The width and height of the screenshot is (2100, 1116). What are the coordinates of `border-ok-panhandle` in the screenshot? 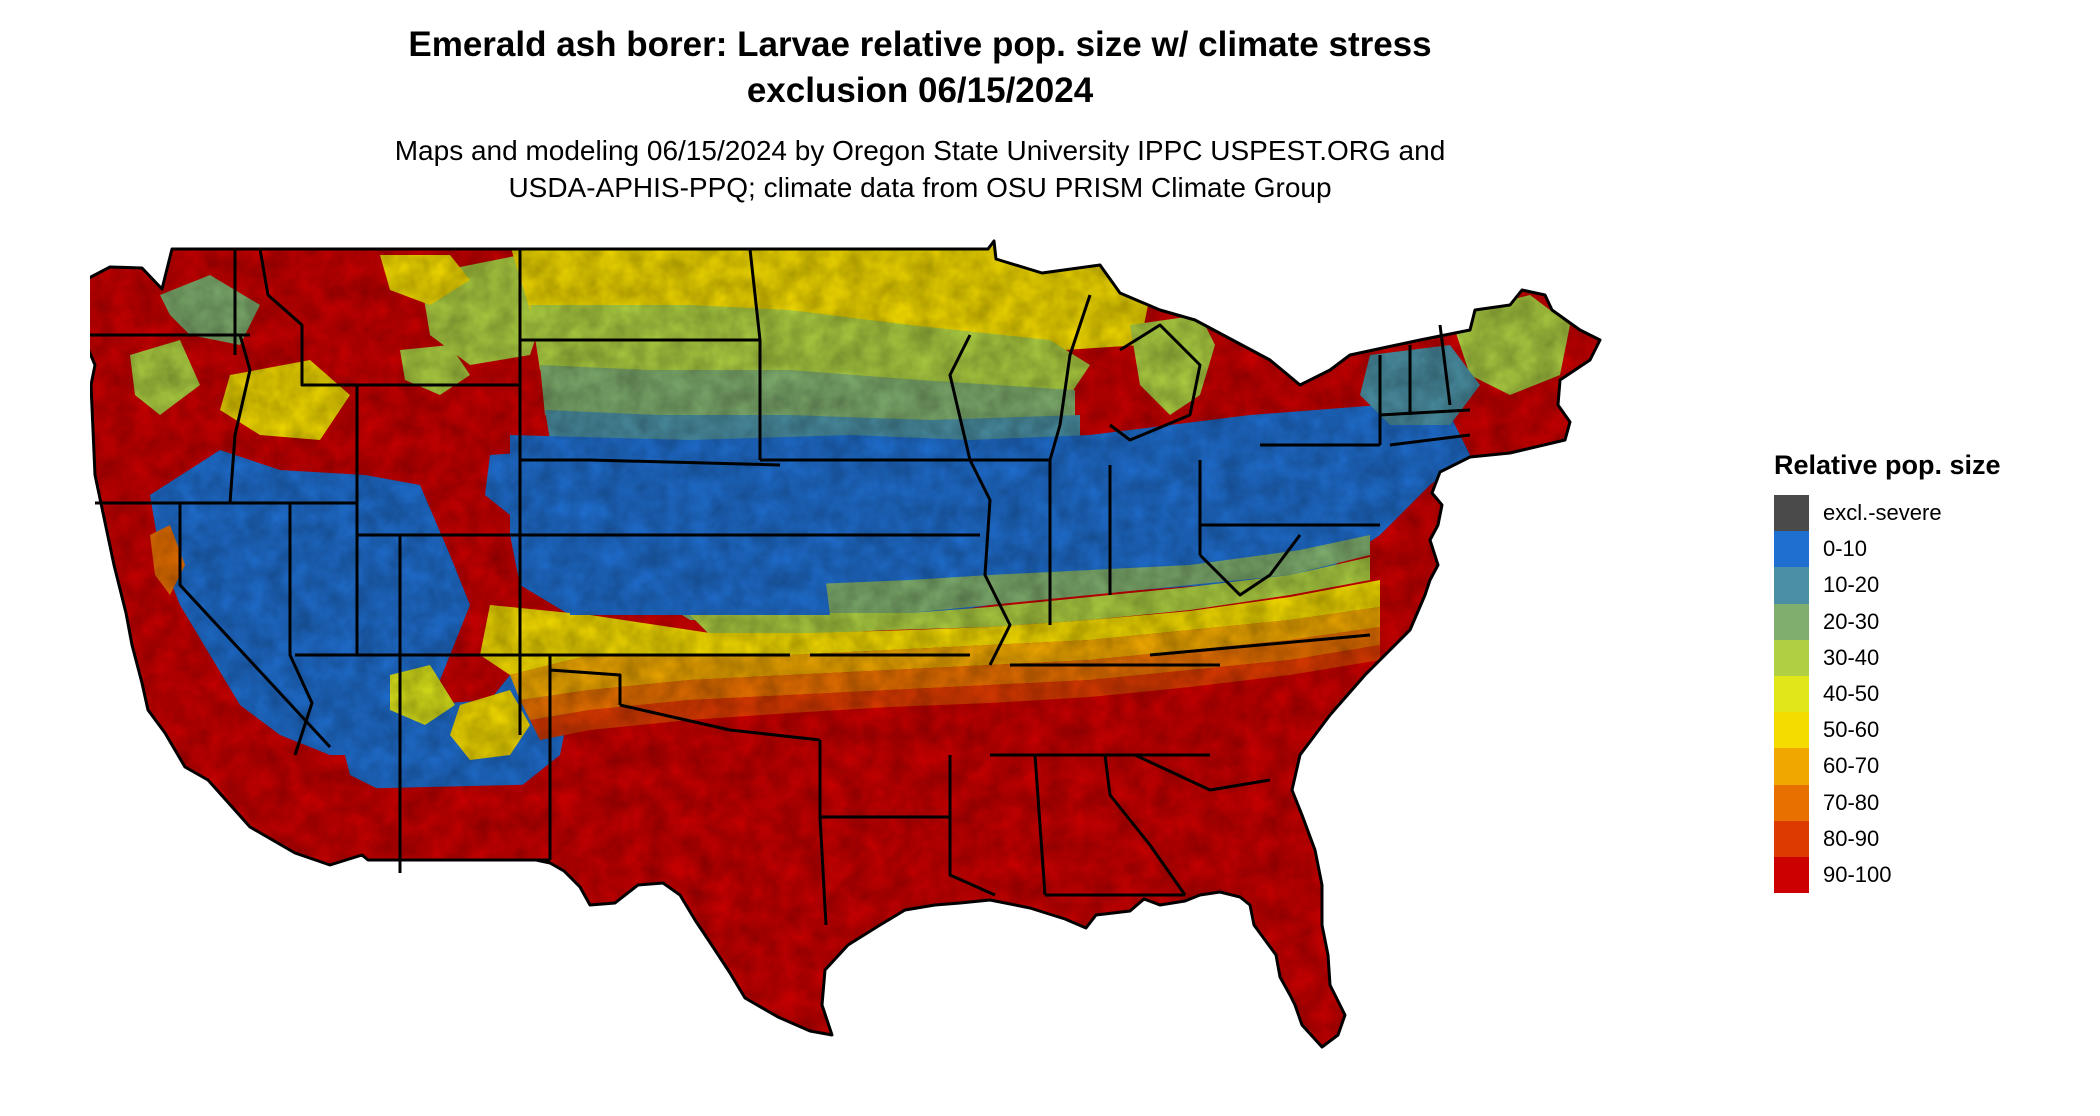 It's located at (585, 686).